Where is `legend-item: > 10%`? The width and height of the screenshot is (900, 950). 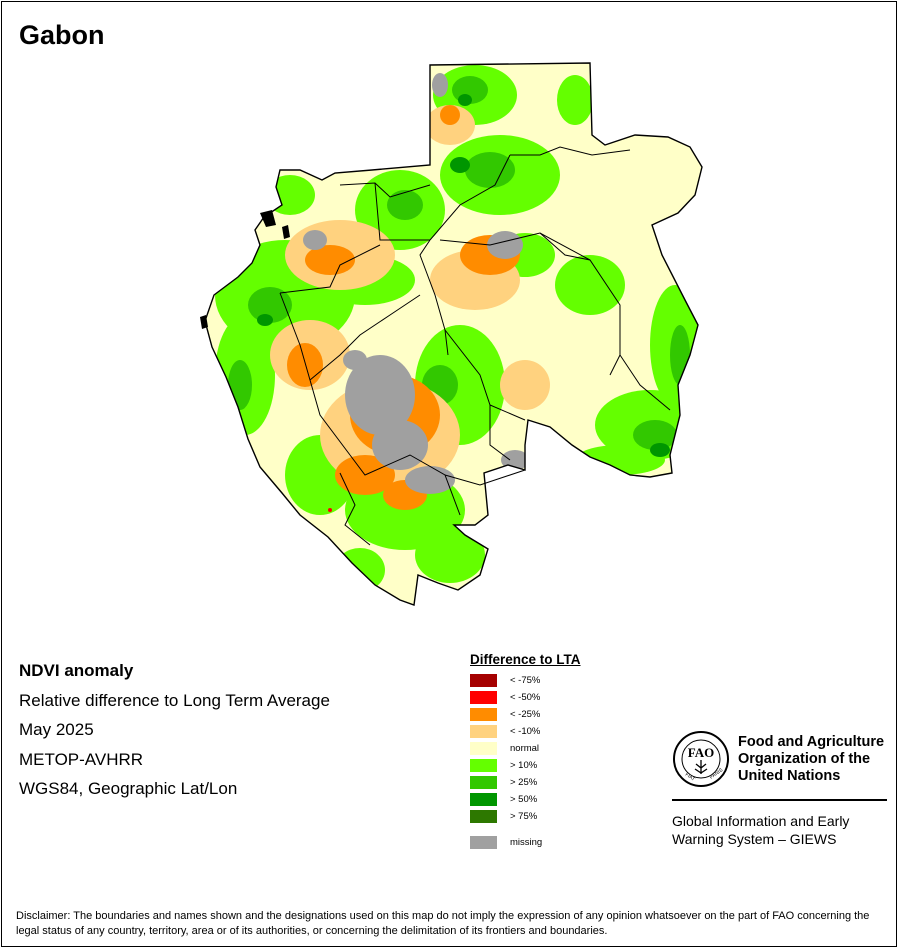
legend-item: > 10% is located at coordinates (525, 765).